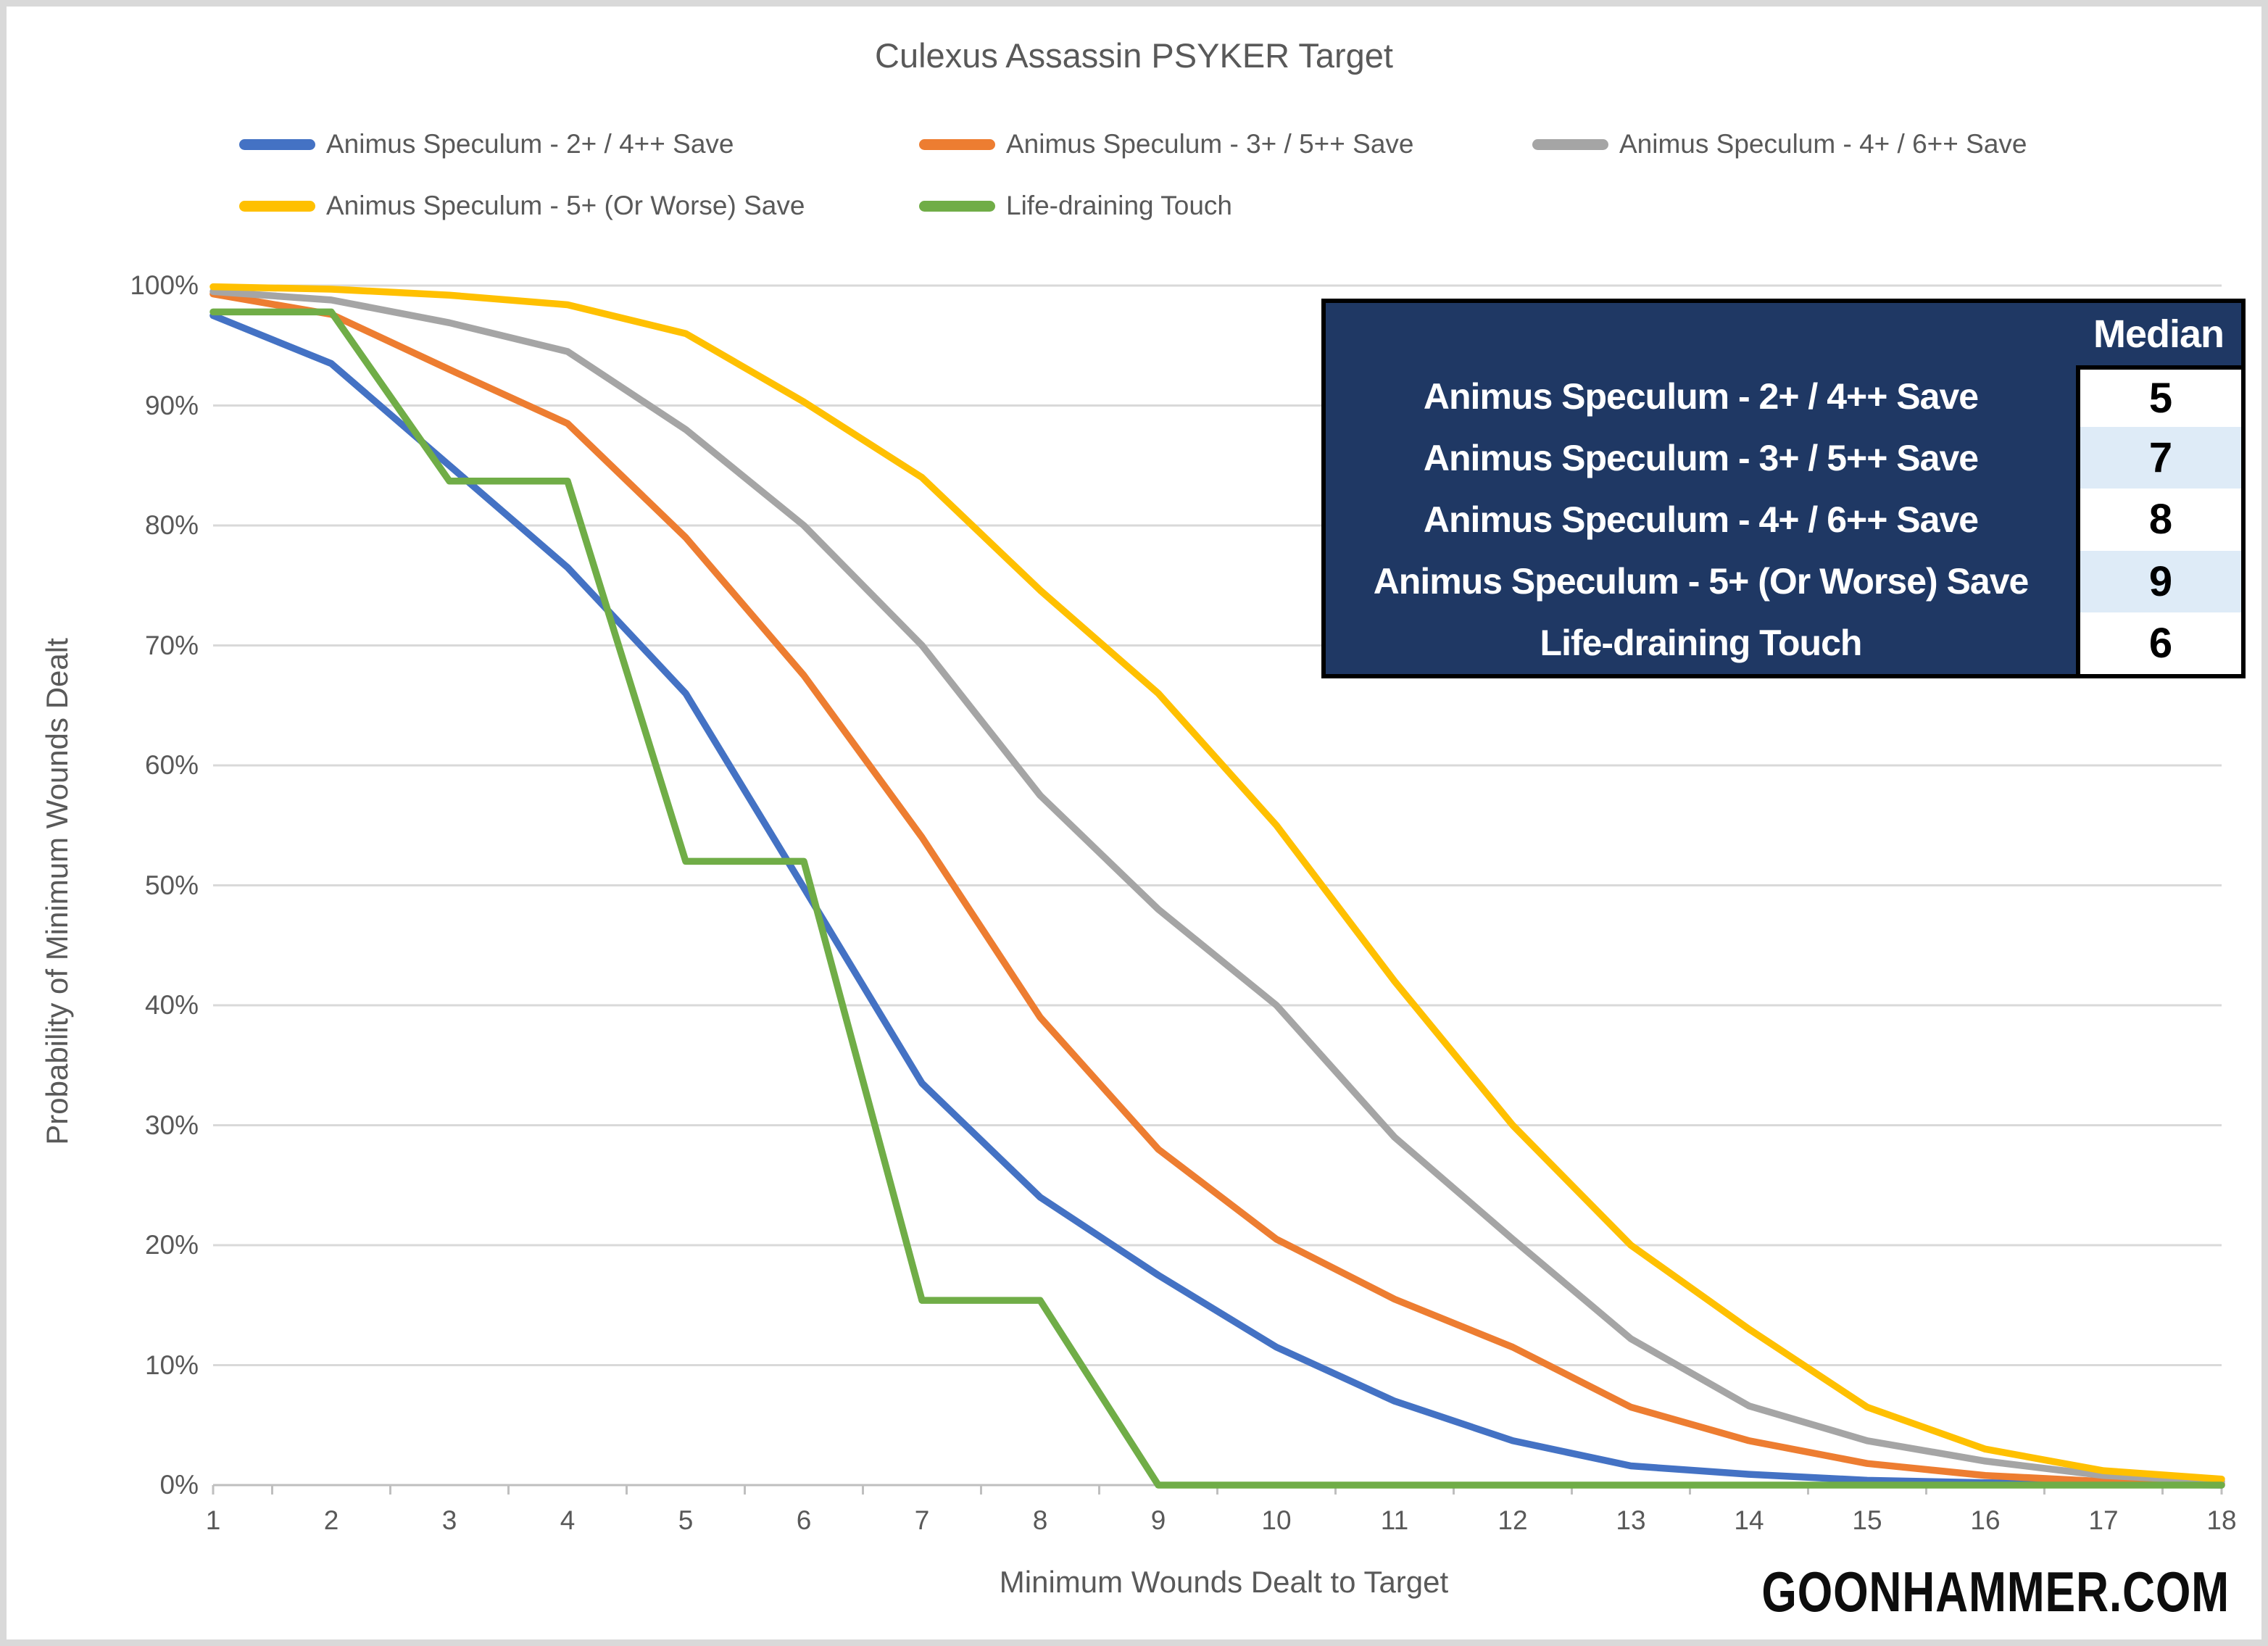  What do you see at coordinates (1701, 643) in the screenshot?
I see `median-row-label: Life-draining Touch` at bounding box center [1701, 643].